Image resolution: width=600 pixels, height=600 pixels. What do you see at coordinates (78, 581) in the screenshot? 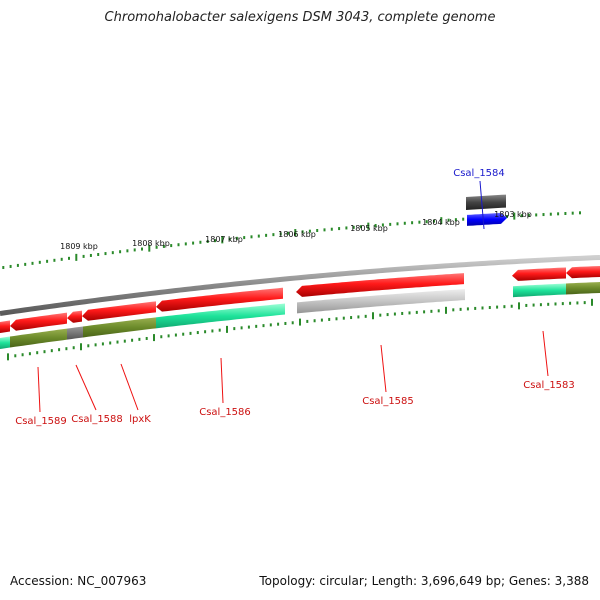
I see `accession-text: Accession: NC_007963` at bounding box center [78, 581].